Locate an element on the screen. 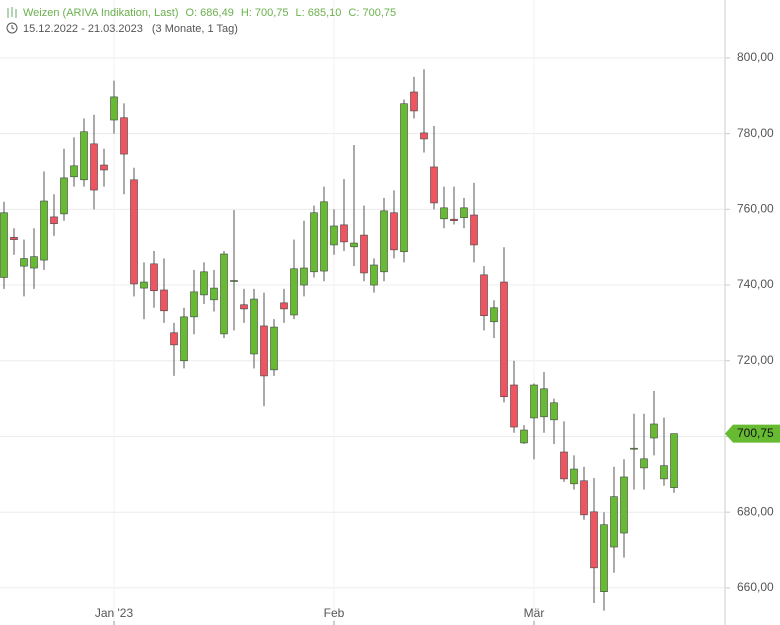 This screenshot has width=780, height=625. period-note: (3 Monate, 1 Tag) is located at coordinates (195, 29).